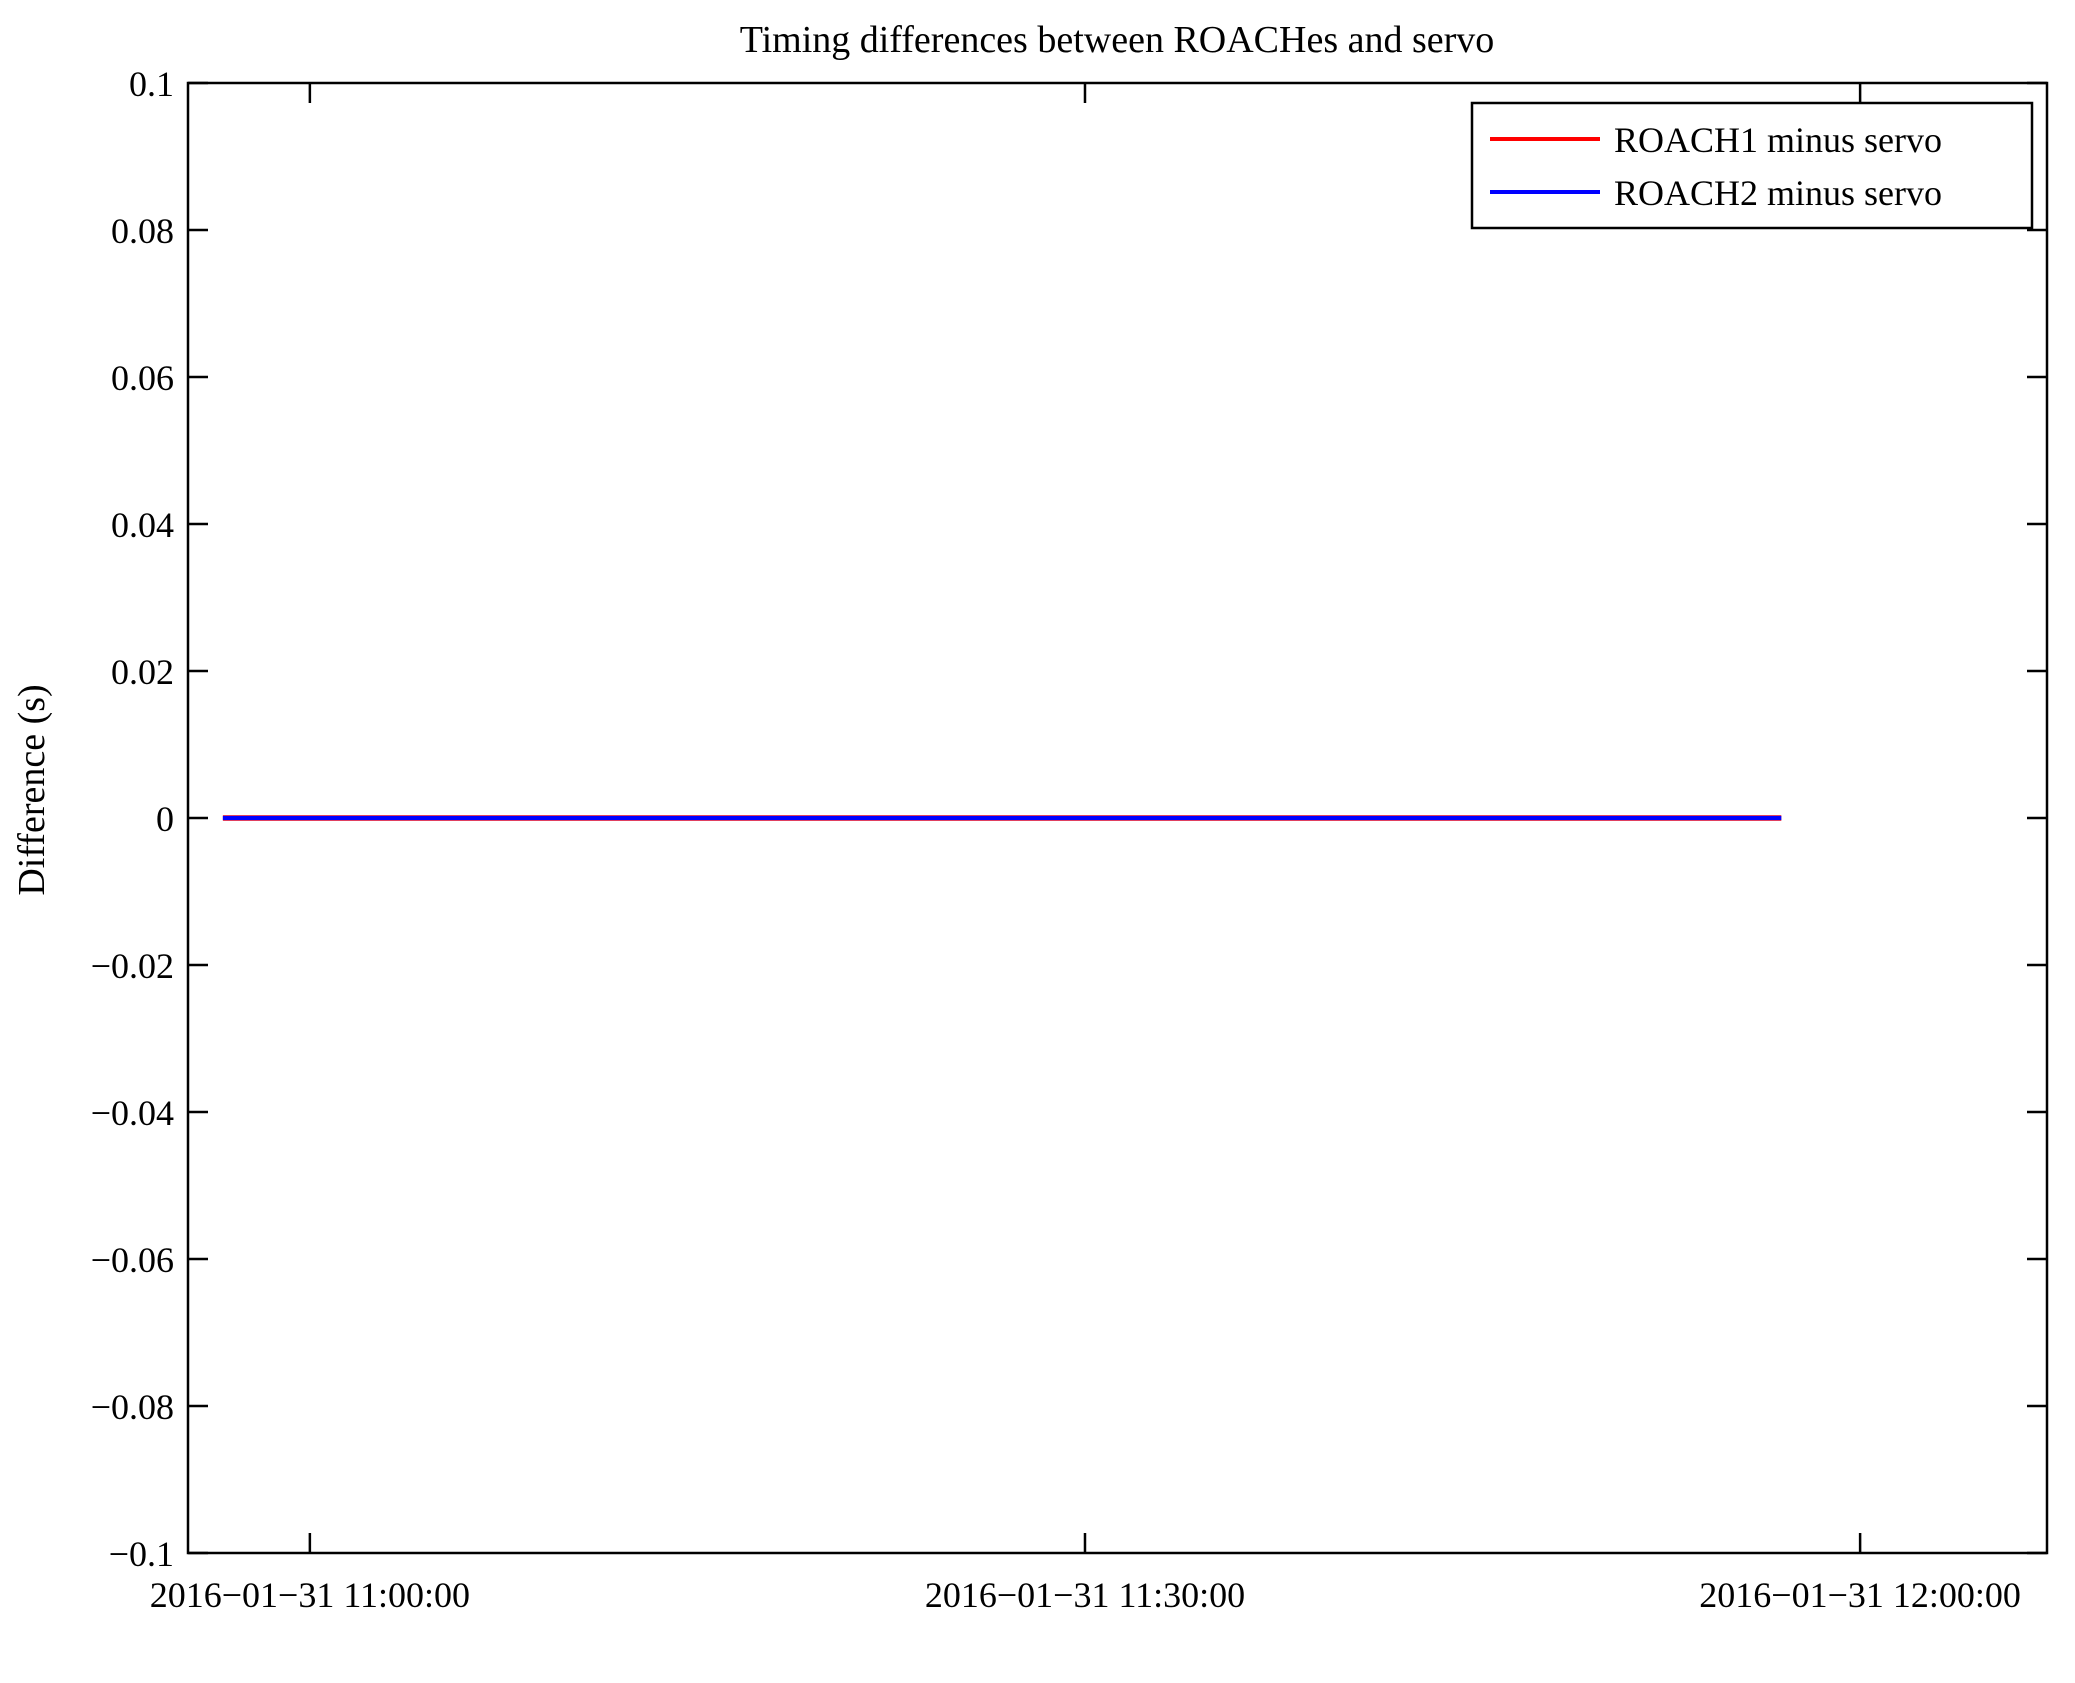 This screenshot has height=1683, width=2075. What do you see at coordinates (1085, 1595) in the screenshot?
I see `x-tick-label: 2016−01−31 11:30:00` at bounding box center [1085, 1595].